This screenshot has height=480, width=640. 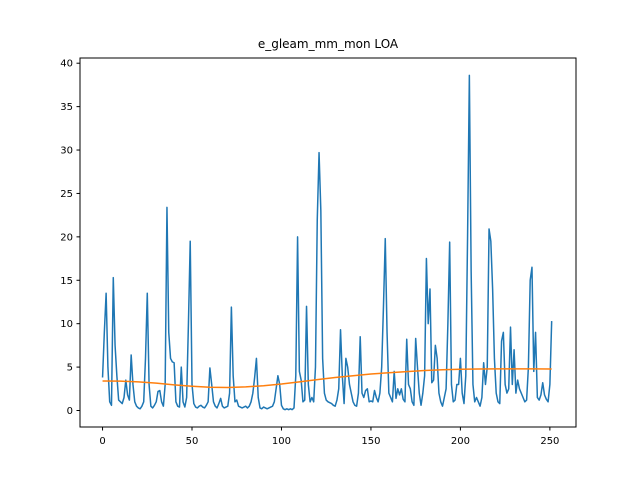 I want to click on y-tick-label: 25, so click(x=66, y=194).